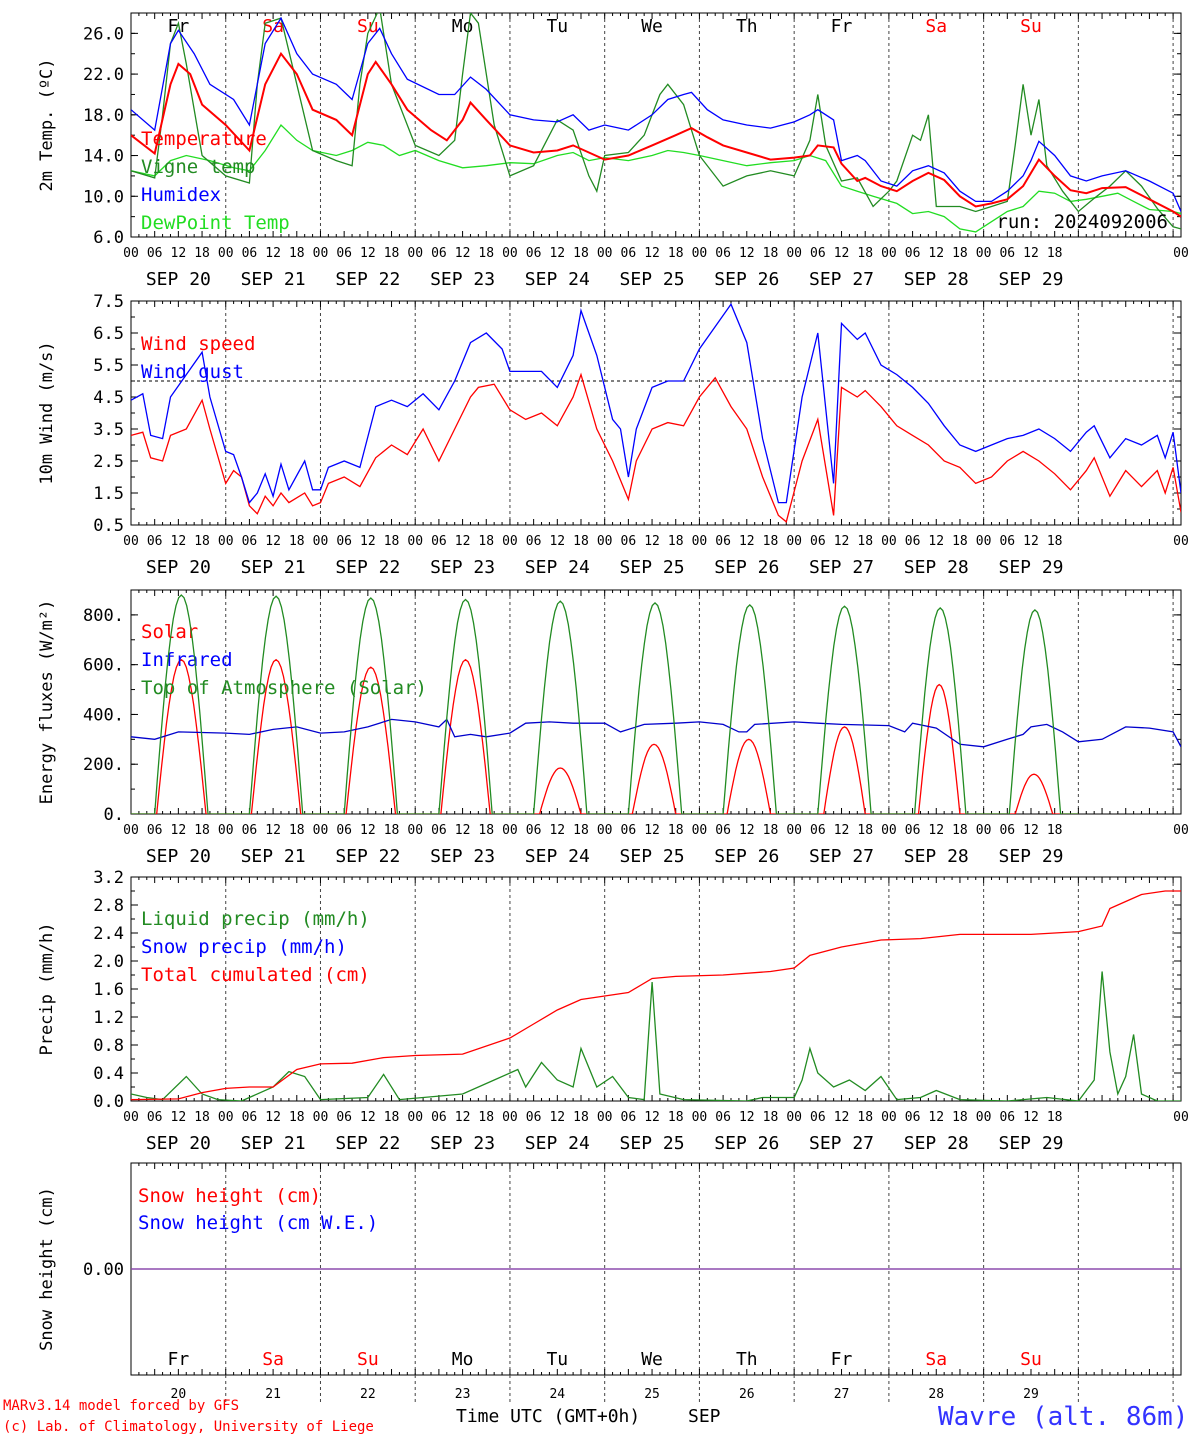 This screenshot has height=1445, width=1194. Describe the element at coordinates (108, 934) in the screenshot. I see `y-tick-label: 2.4` at that location.